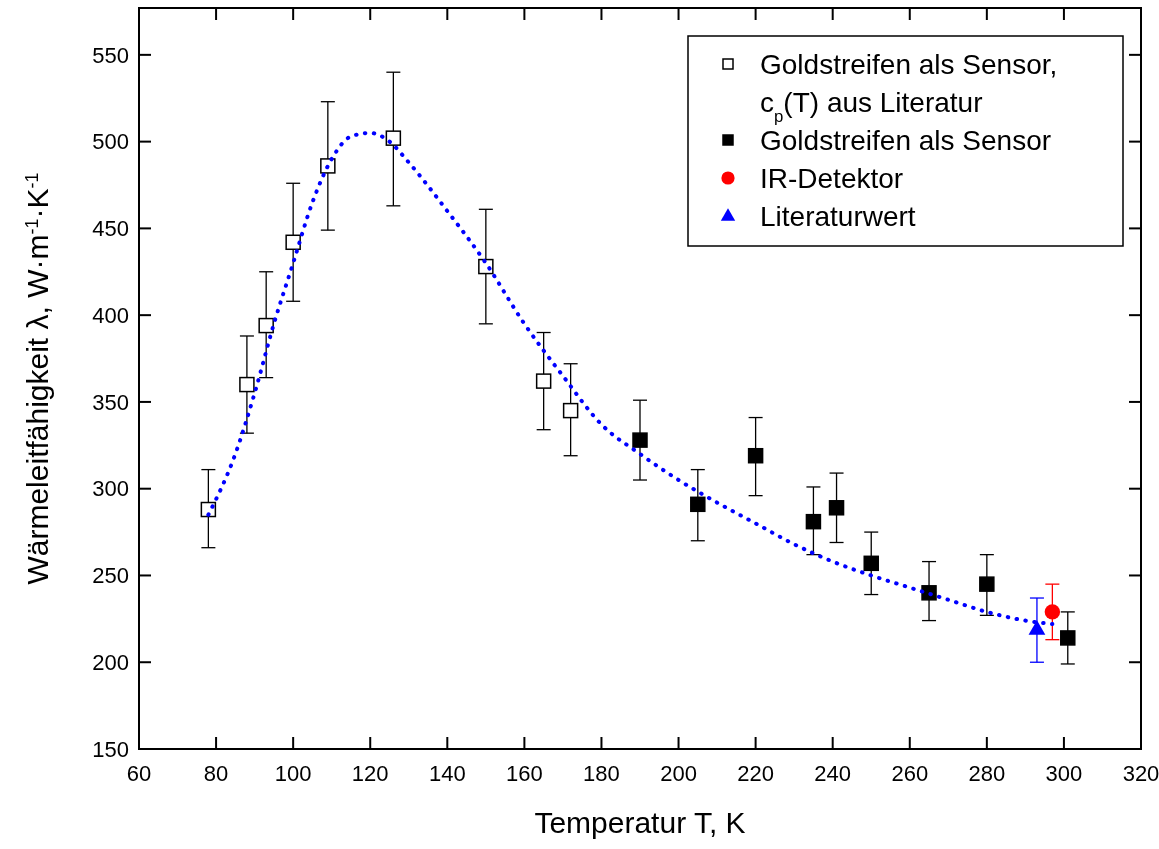 Image resolution: width=1159 pixels, height=849 pixels. Describe the element at coordinates (110, 315) in the screenshot. I see `y-tick-label: 400` at that location.